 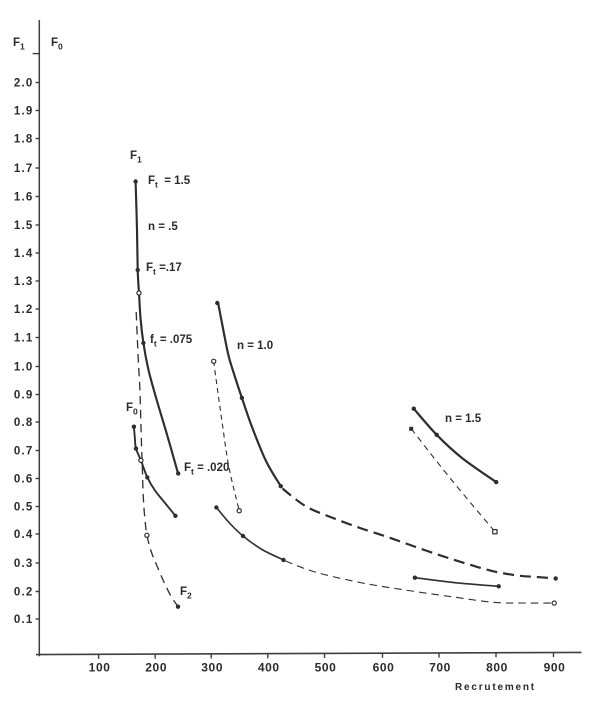 What do you see at coordinates (24, 593) in the screenshot?
I see `svg-text: 0.2` at bounding box center [24, 593].